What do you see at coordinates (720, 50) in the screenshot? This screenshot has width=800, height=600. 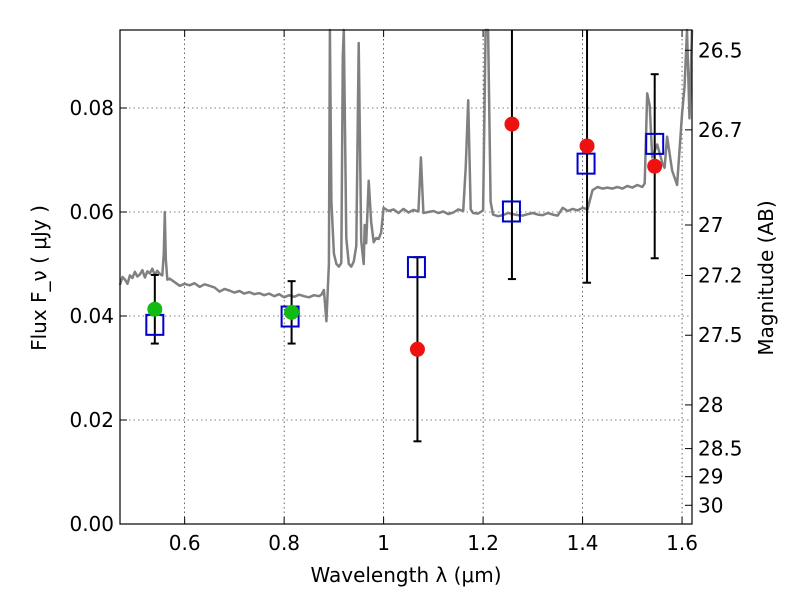 I see `right-tick-label: 26.5` at bounding box center [720, 50].